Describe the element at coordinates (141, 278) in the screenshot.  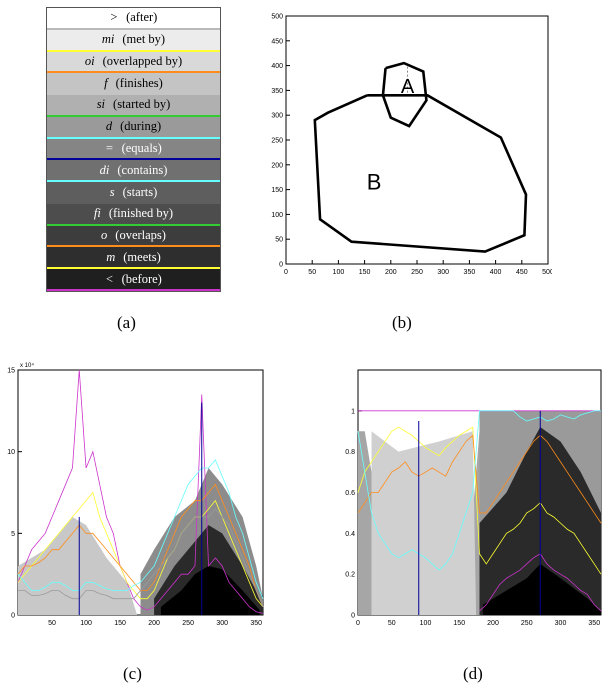
I see `legend-label: (before)` at that location.